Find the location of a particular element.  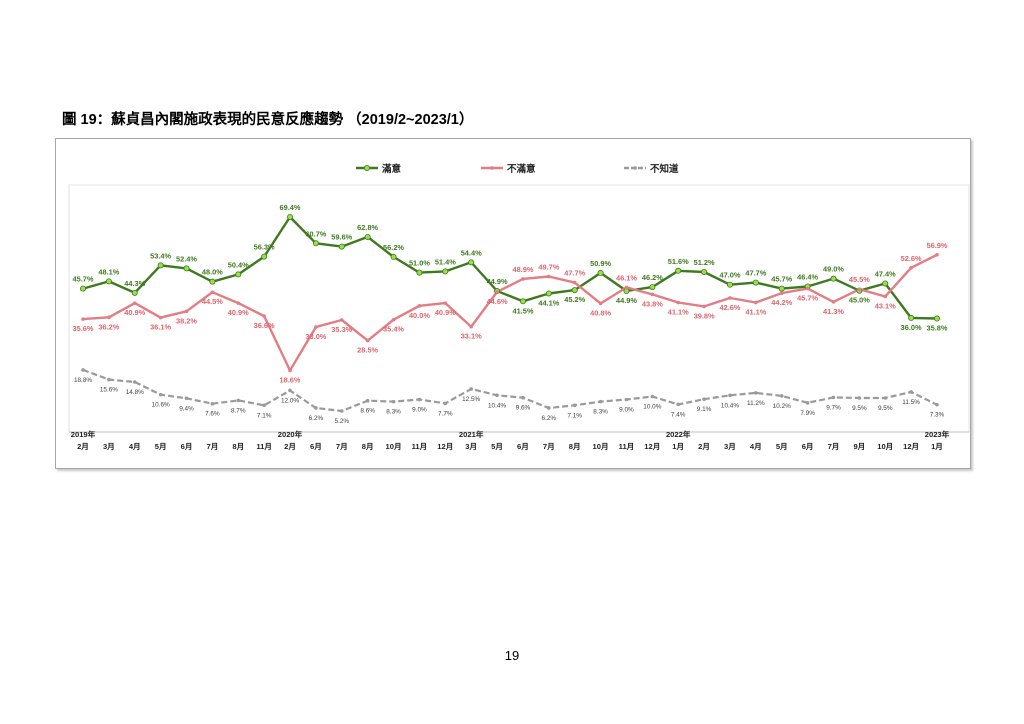

data-label: 33.0% is located at coordinates (315, 336).